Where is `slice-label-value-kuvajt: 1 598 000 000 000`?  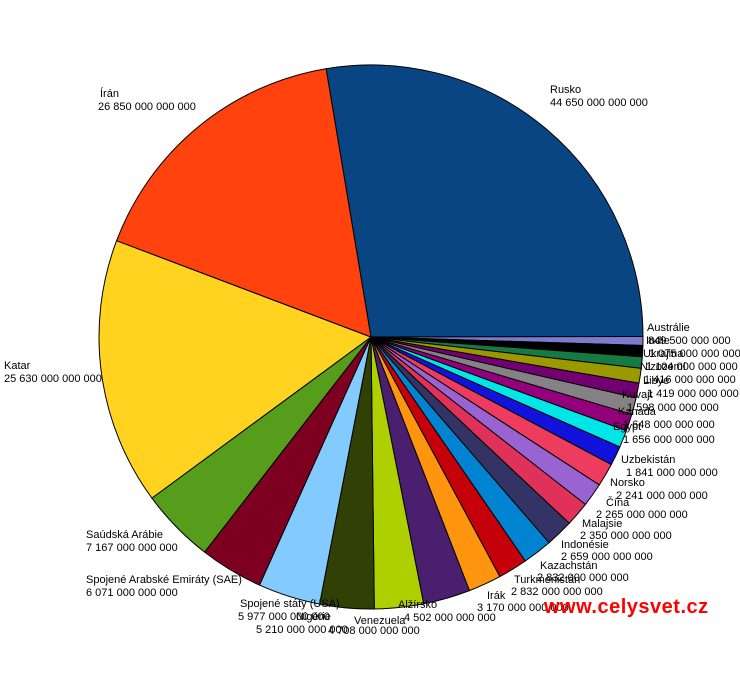 slice-label-value-kuvajt: 1 598 000 000 000 is located at coordinates (673, 408).